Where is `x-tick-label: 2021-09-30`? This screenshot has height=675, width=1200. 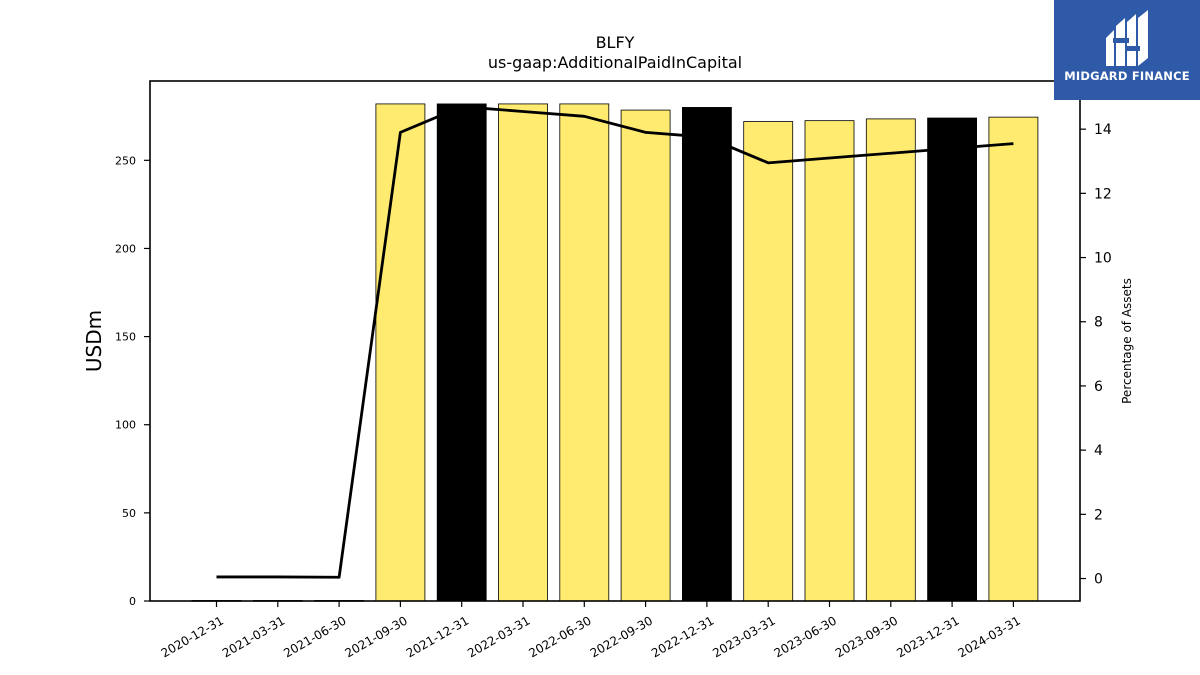 x-tick-label: 2021-09-30 is located at coordinates (375, 636).